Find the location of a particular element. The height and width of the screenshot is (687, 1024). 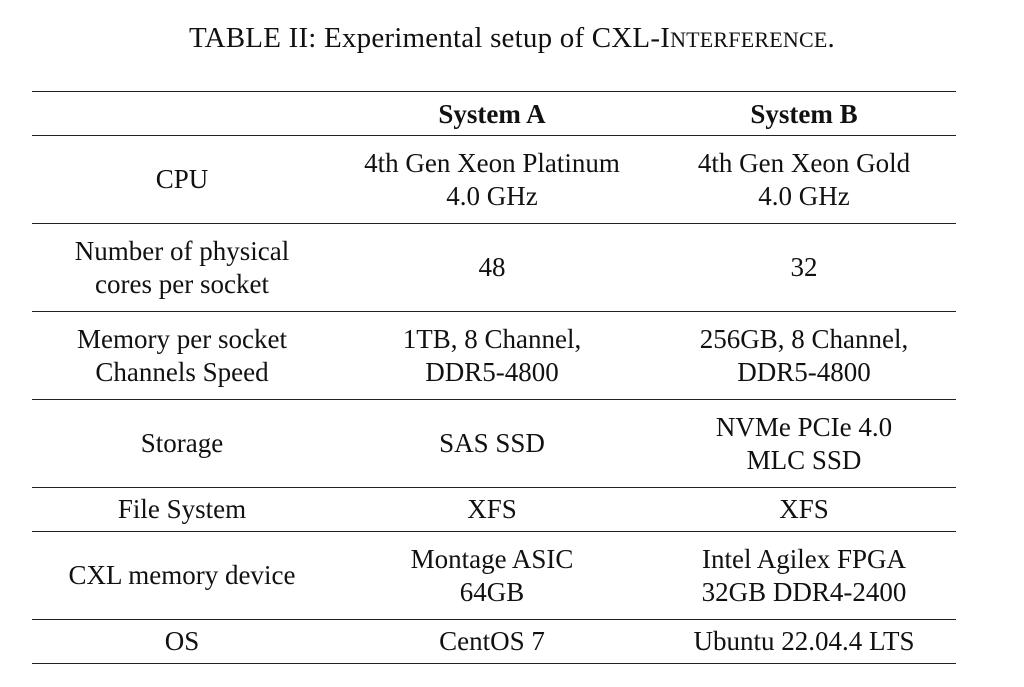

system-a-cell: 48 is located at coordinates (492, 268).